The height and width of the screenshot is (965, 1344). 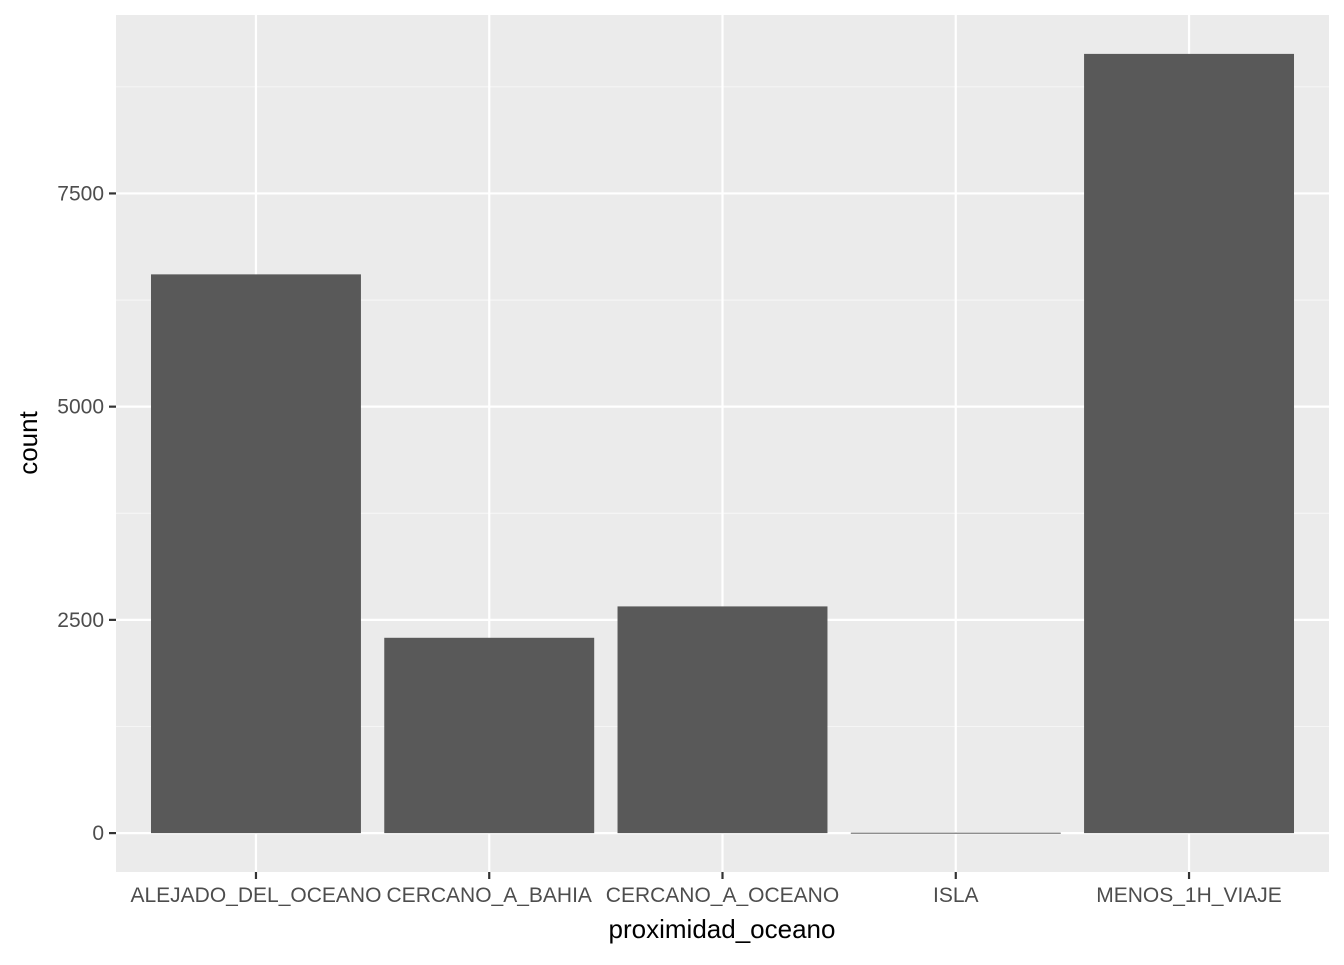 I want to click on y-axis-title: count, so click(x=28, y=442).